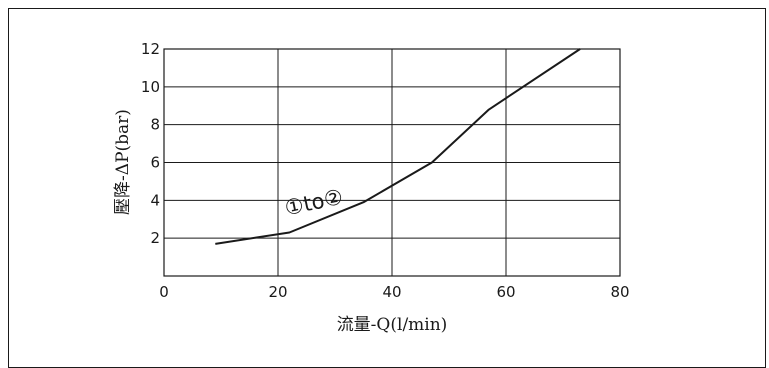 Image resolution: width=769 pixels, height=368 pixels. Describe the element at coordinates (392, 325) in the screenshot. I see `x-axis-title: 流量-Q(l/min)` at that location.